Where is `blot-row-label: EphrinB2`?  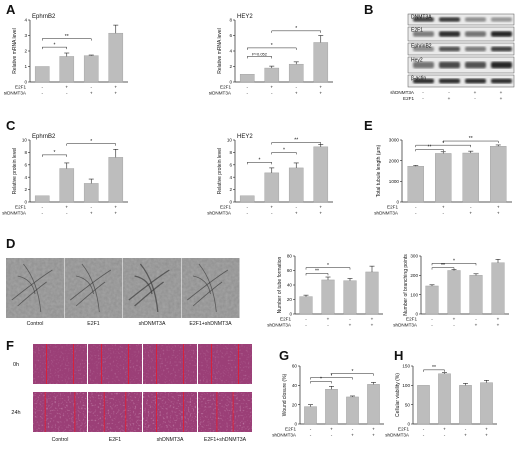 blot-row-label: EphrinB2 is located at coordinates (421, 47).